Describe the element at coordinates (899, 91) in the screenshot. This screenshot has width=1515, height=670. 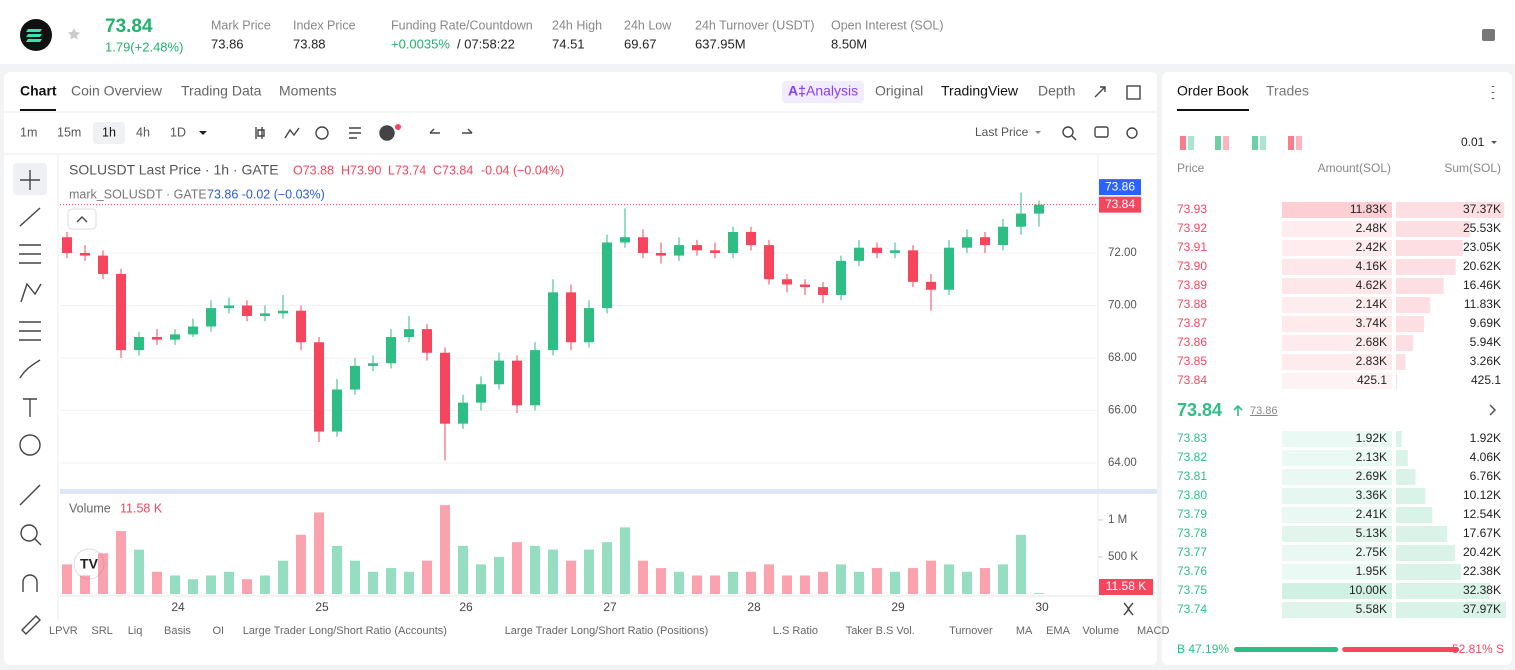
I see `chart-view: Original` at that location.